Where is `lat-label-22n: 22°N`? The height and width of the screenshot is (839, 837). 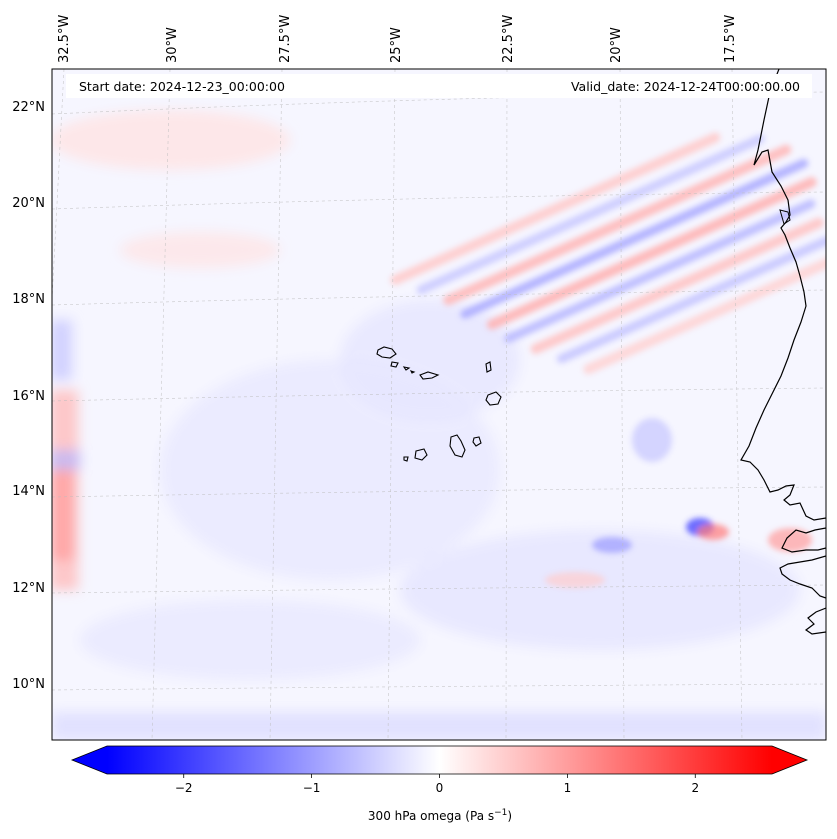
lat-label-22n: 22°N is located at coordinates (28, 107).